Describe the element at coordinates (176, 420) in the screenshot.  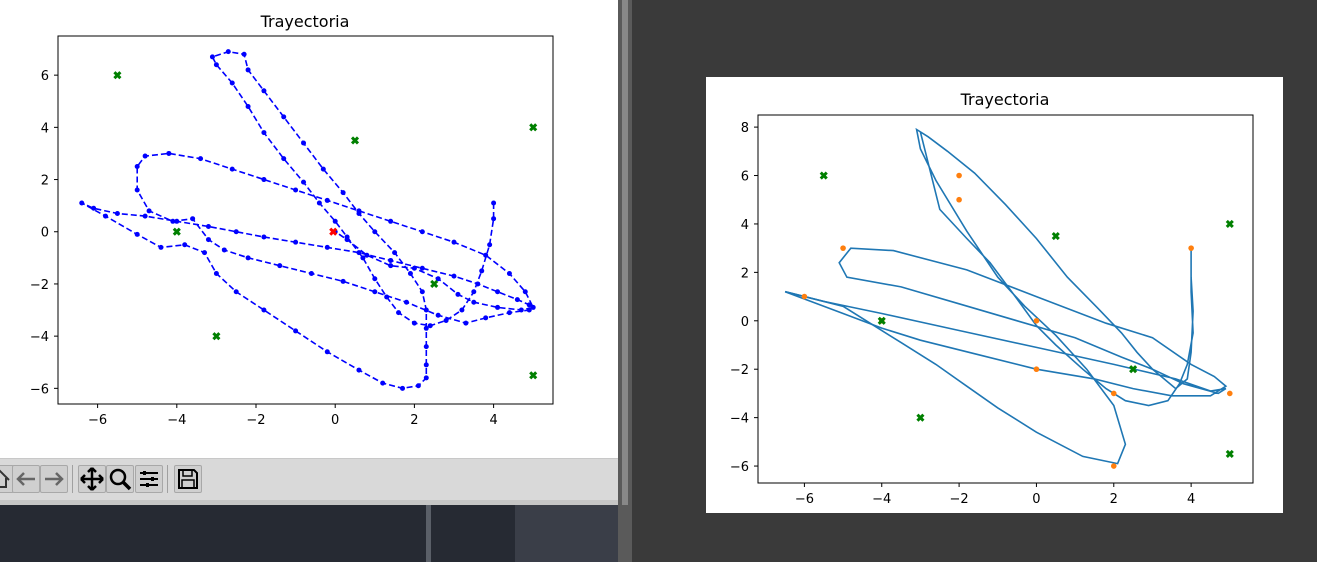
I see `x-tick-label: −4` at that location.